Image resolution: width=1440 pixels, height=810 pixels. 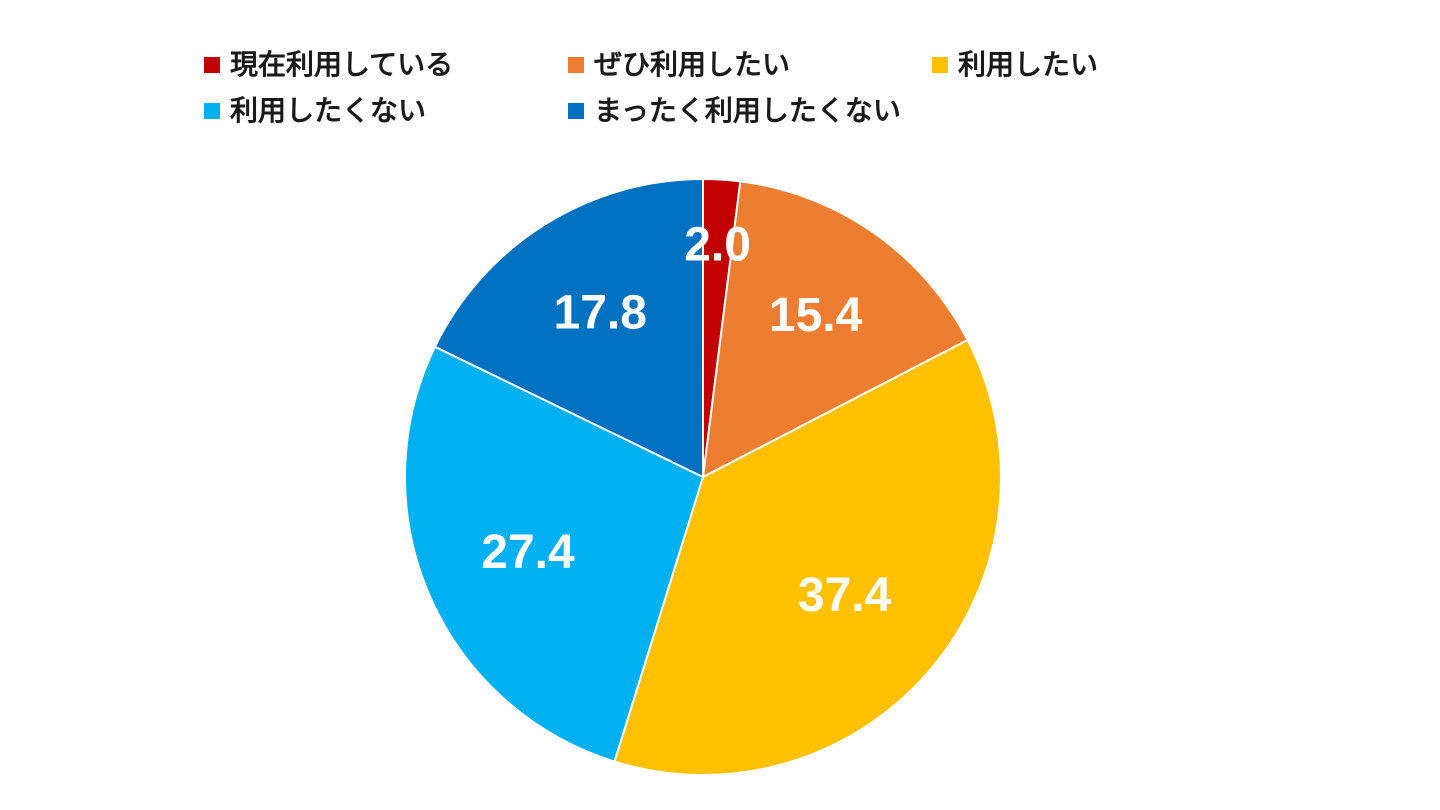 I want to click on slice-value-label-do-not-want: 27.4, so click(x=528, y=552).